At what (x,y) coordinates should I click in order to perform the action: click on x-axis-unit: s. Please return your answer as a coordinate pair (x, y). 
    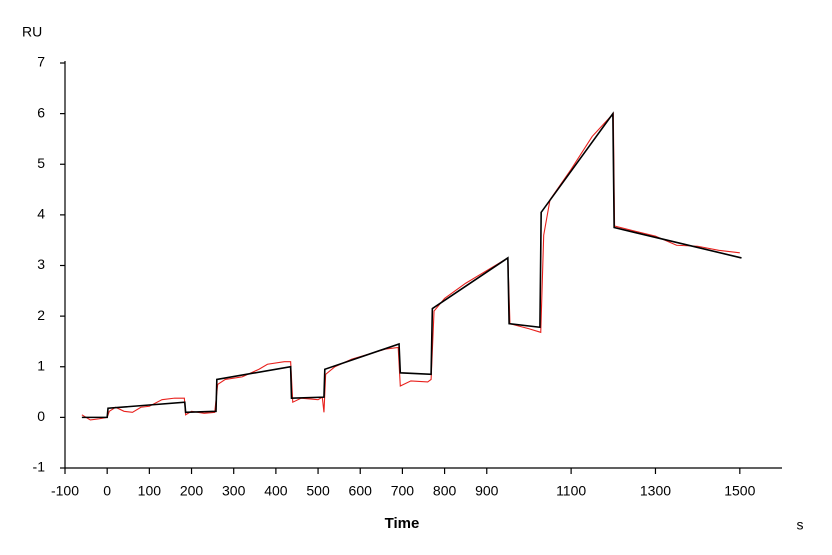
    Looking at the image, I should click on (800, 525).